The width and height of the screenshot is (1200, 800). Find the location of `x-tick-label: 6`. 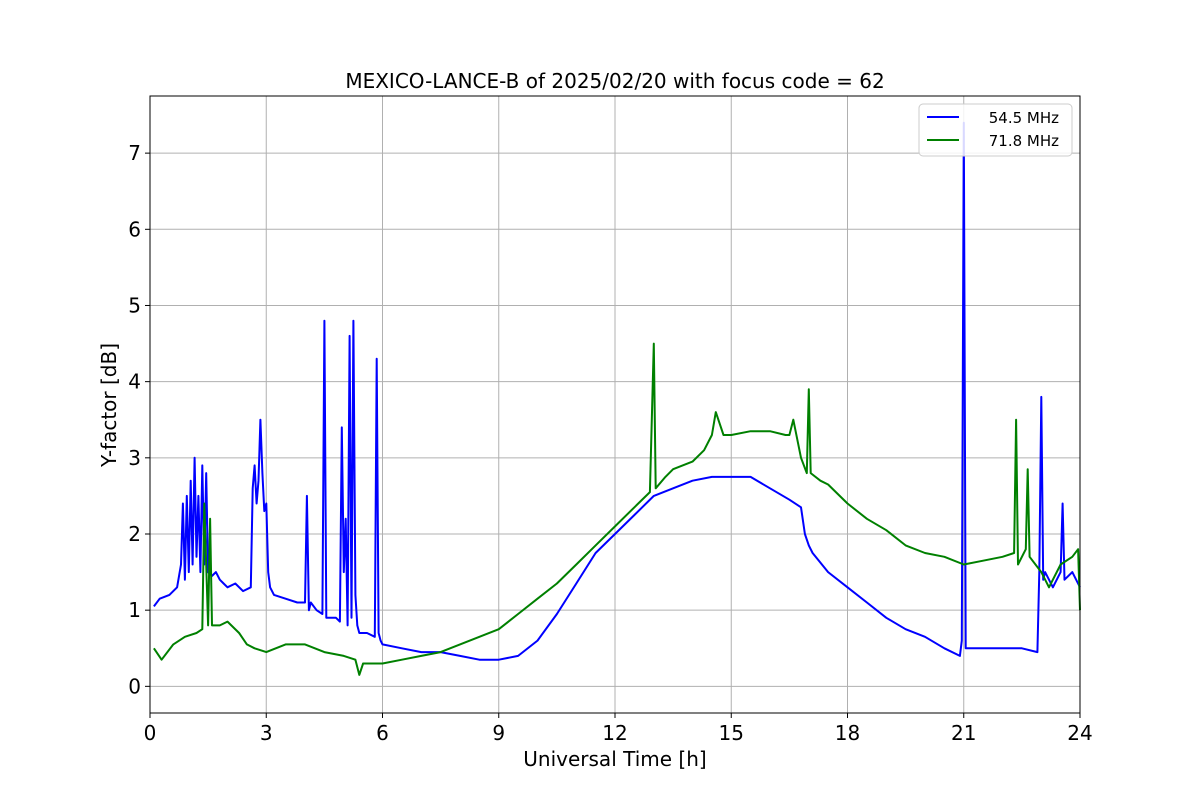

x-tick-label: 6 is located at coordinates (382, 733).